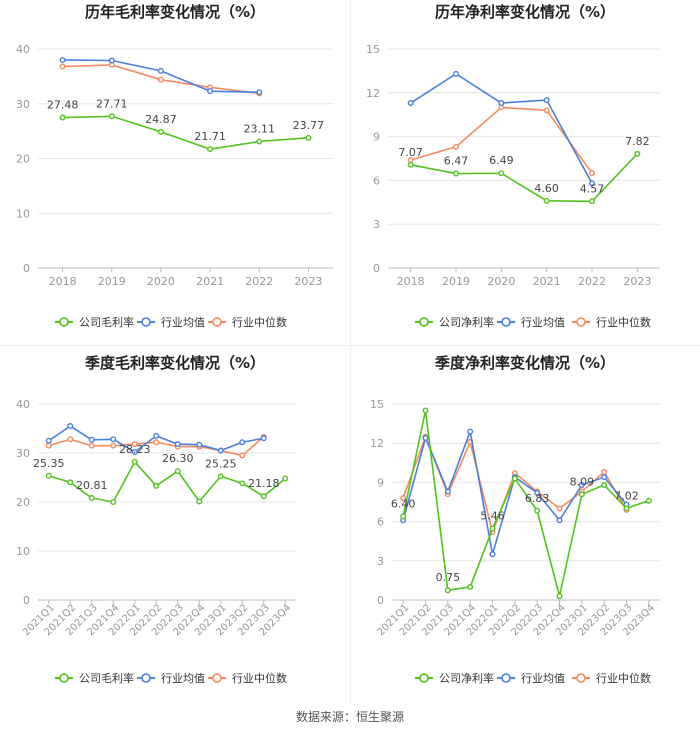  Describe the element at coordinates (135, 449) in the screenshot. I see `data-label: 28.23` at that location.